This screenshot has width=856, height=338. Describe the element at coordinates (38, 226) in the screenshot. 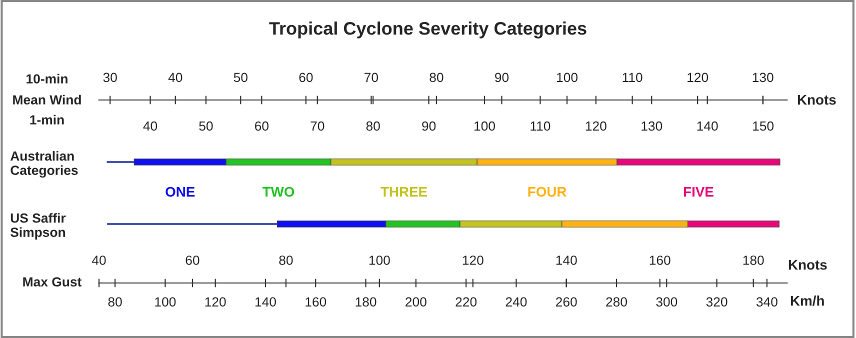

I see `y-tick-label: US Saffir Simpson` at that location.